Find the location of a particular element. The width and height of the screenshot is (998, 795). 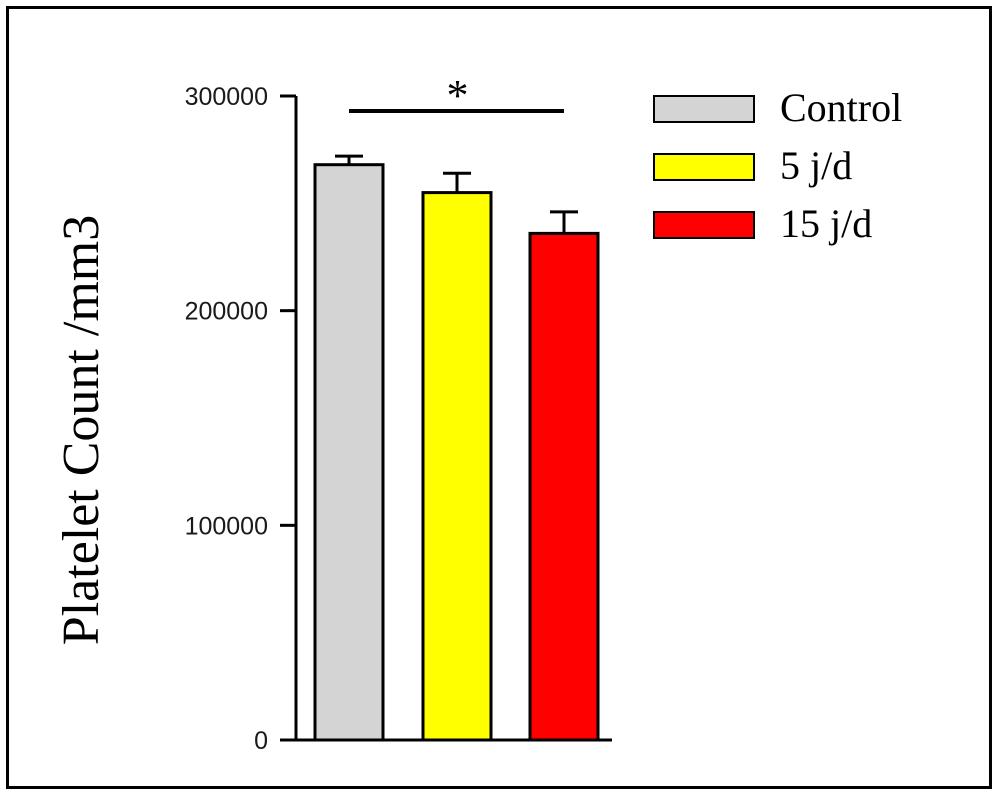

legend-label: 5 j/d is located at coordinates (816, 165).